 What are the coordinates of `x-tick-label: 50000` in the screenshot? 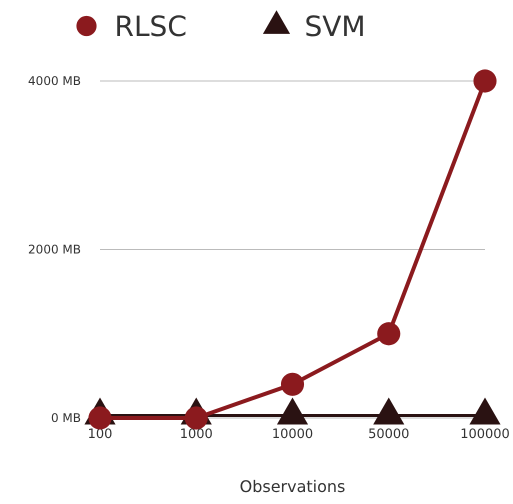 It's located at (389, 434).